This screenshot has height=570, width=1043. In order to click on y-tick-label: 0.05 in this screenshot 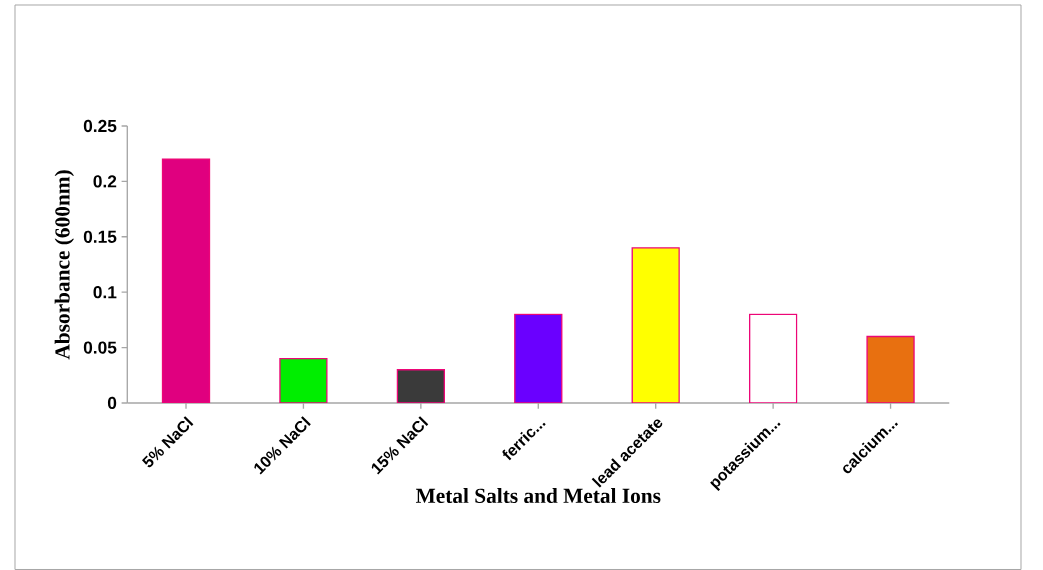, I will do `click(100, 347)`.